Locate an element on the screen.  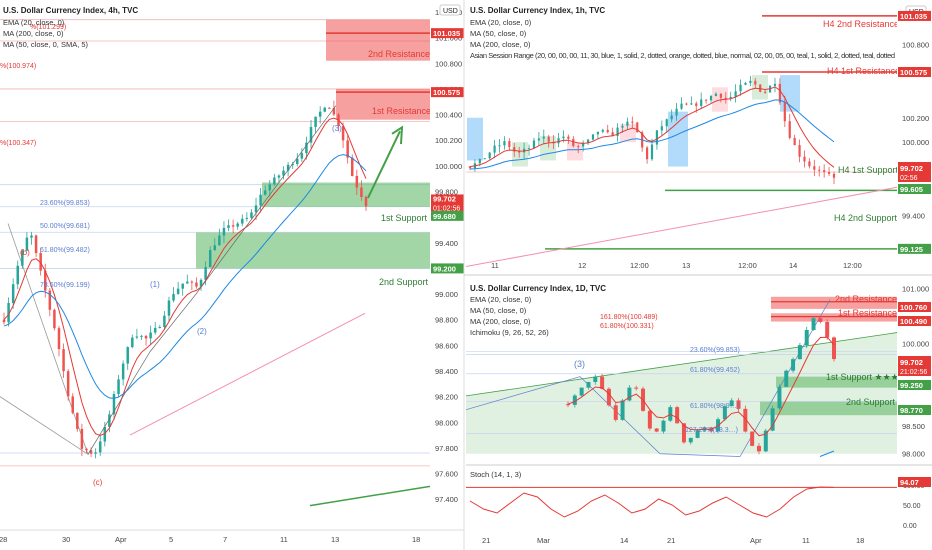
y-tick: 100.800 is located at coordinates (448, 63).